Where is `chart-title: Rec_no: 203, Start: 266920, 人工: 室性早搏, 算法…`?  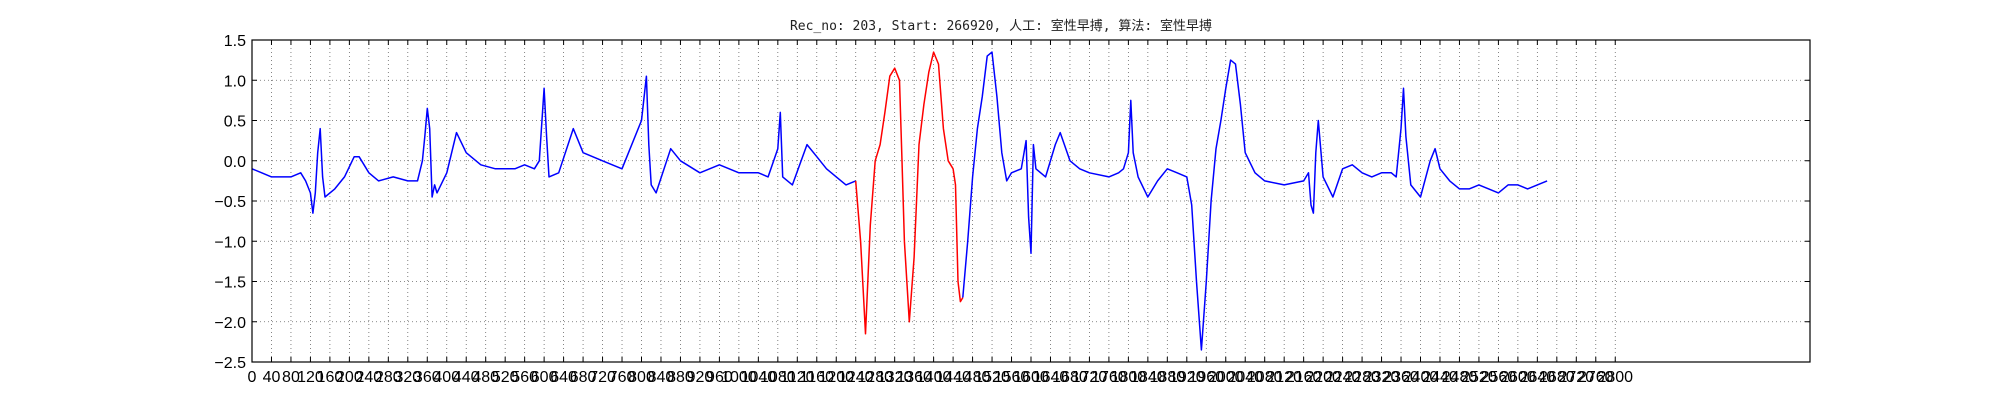
chart-title: Rec_no: 203, Start: 266920, 人工: 室性早搏, 算法… is located at coordinates (1001, 26).